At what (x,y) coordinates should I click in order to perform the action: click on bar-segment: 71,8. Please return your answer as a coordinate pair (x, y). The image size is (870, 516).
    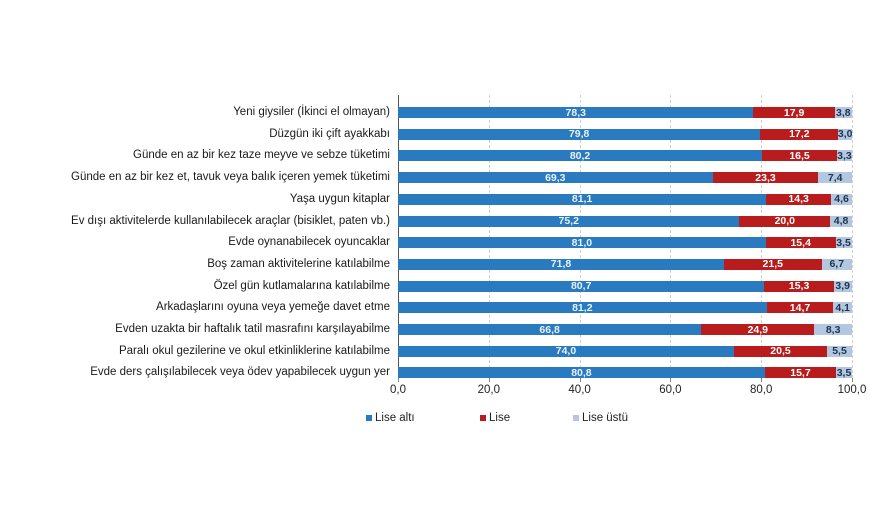
    Looking at the image, I should click on (561, 264).